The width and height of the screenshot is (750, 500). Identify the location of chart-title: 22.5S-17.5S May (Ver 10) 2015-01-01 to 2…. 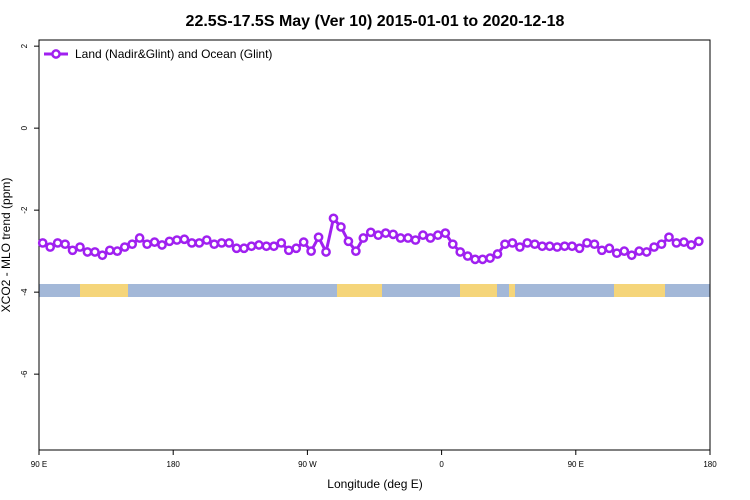
(375, 21).